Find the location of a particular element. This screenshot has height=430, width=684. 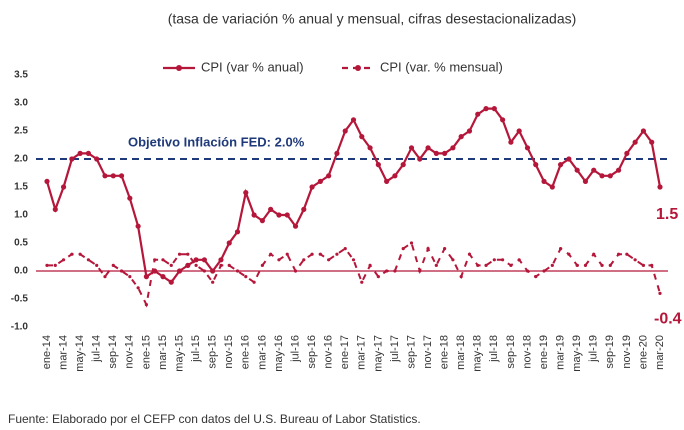

x-tick-label: mar-19 is located at coordinates (561, 352).